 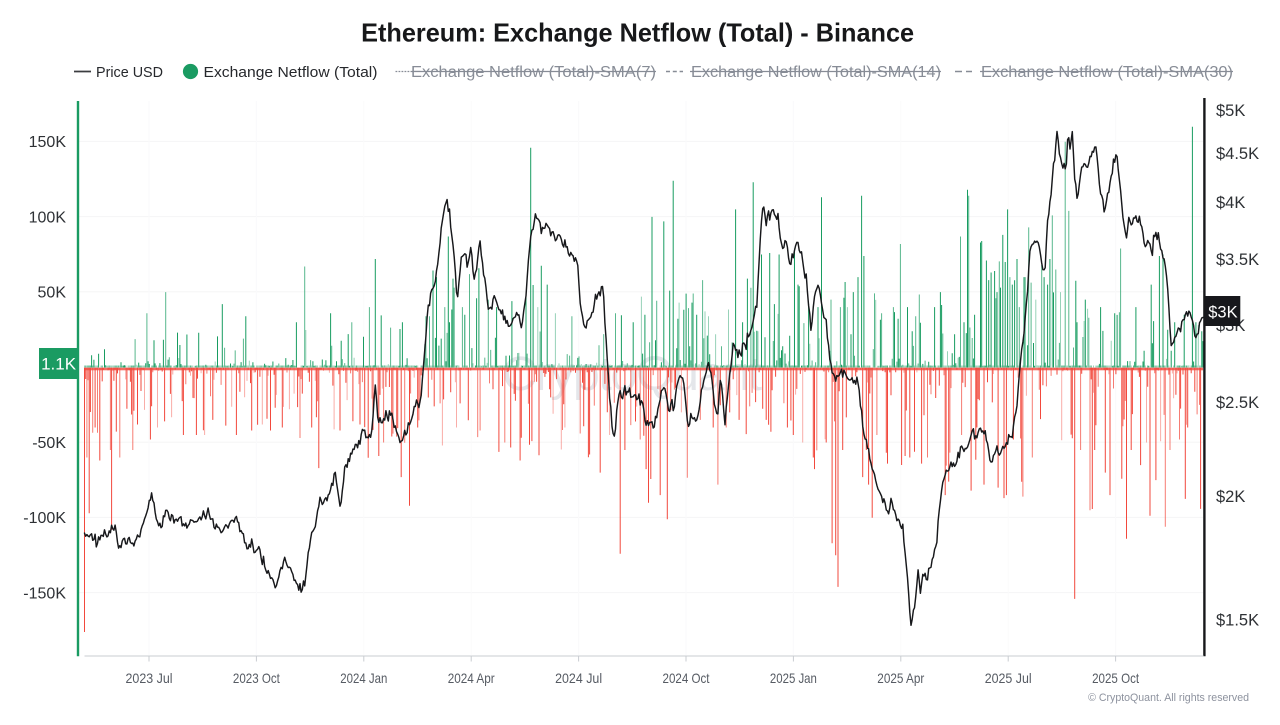 I want to click on svg-text: 2025 Apr, so click(x=900, y=678).